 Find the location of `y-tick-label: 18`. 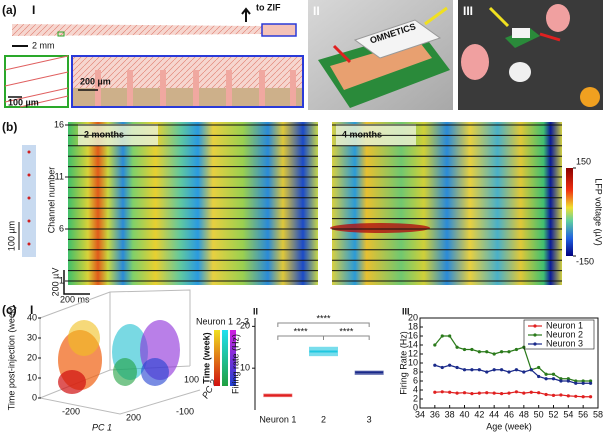

y-tick-label: 18 is located at coordinates (413, 326).